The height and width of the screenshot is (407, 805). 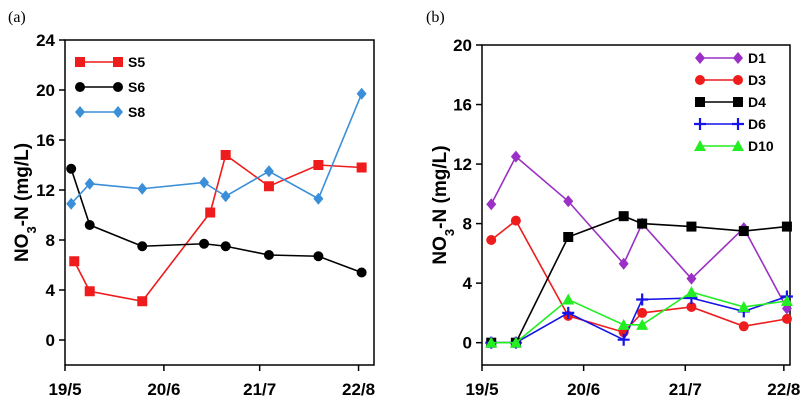 I want to click on y-tick-label: 24, so click(x=45, y=40).